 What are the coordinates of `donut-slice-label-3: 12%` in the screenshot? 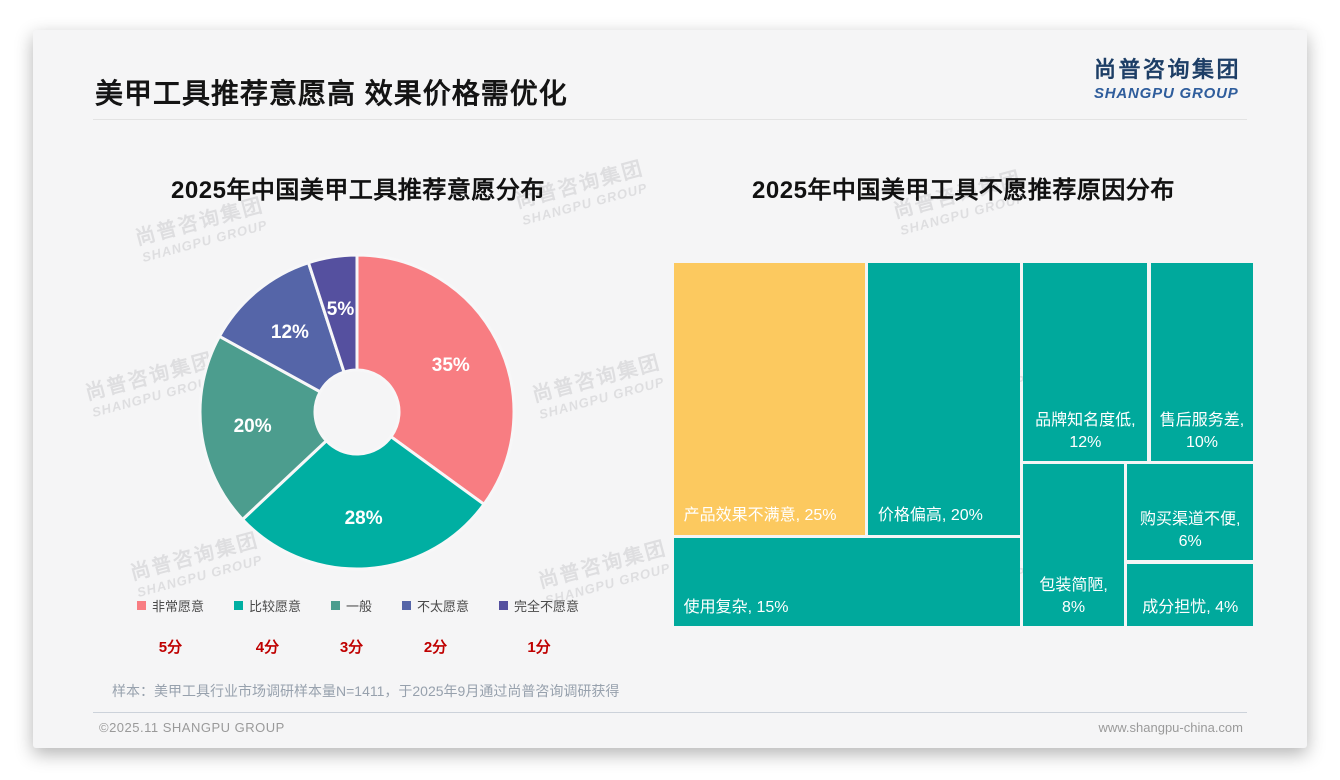 It's located at (290, 332).